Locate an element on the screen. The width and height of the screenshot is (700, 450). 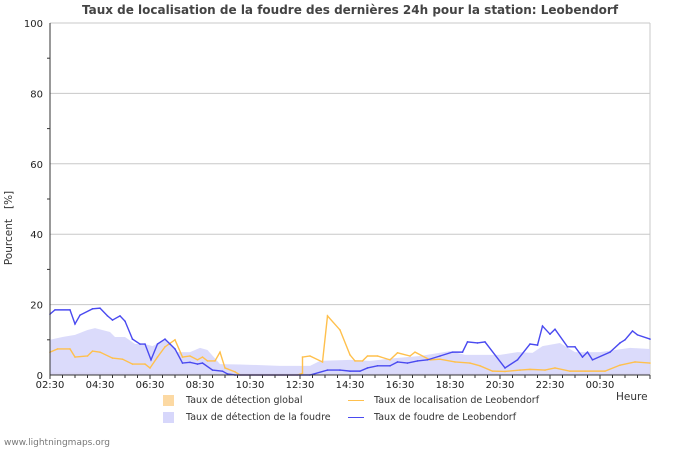
x-tick-label: 04:30 is located at coordinates (100, 385).